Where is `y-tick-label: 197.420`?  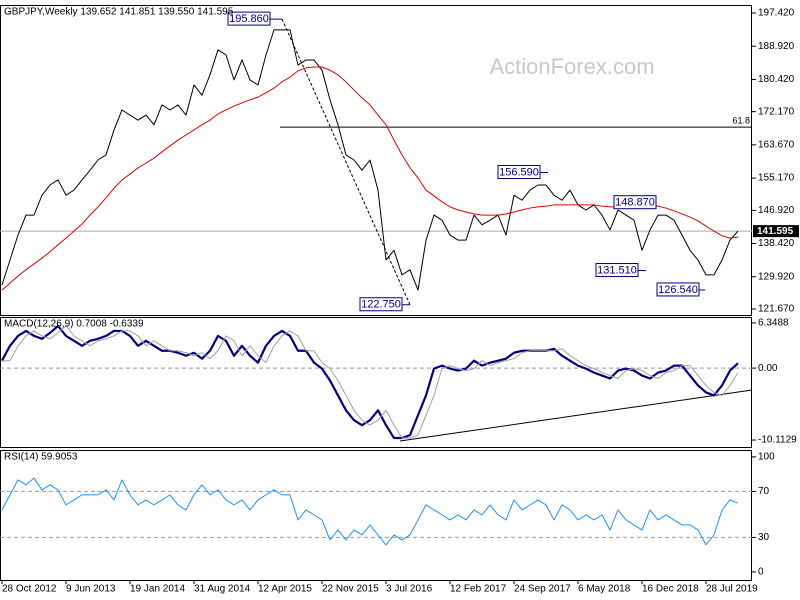
y-tick-label: 197.420 is located at coordinates (776, 13).